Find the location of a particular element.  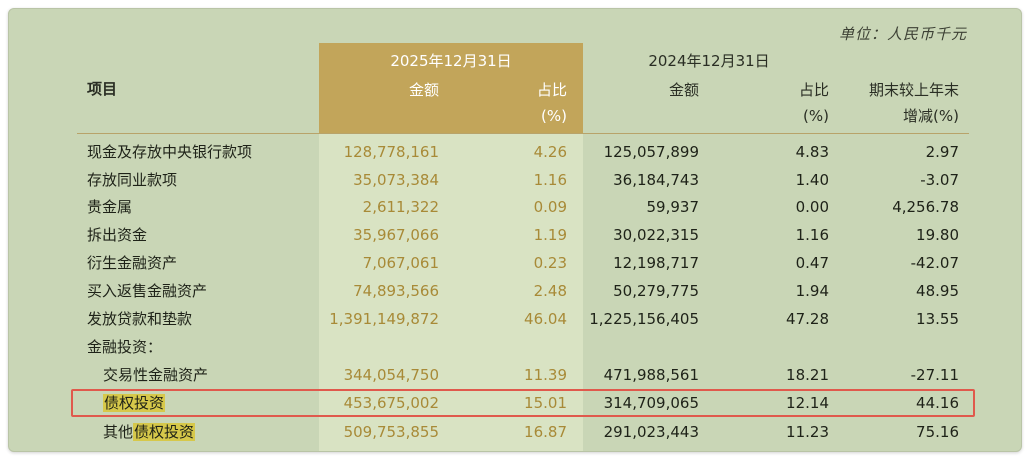

cell-amount-2025: 1,391,149,872 is located at coordinates (384, 319).